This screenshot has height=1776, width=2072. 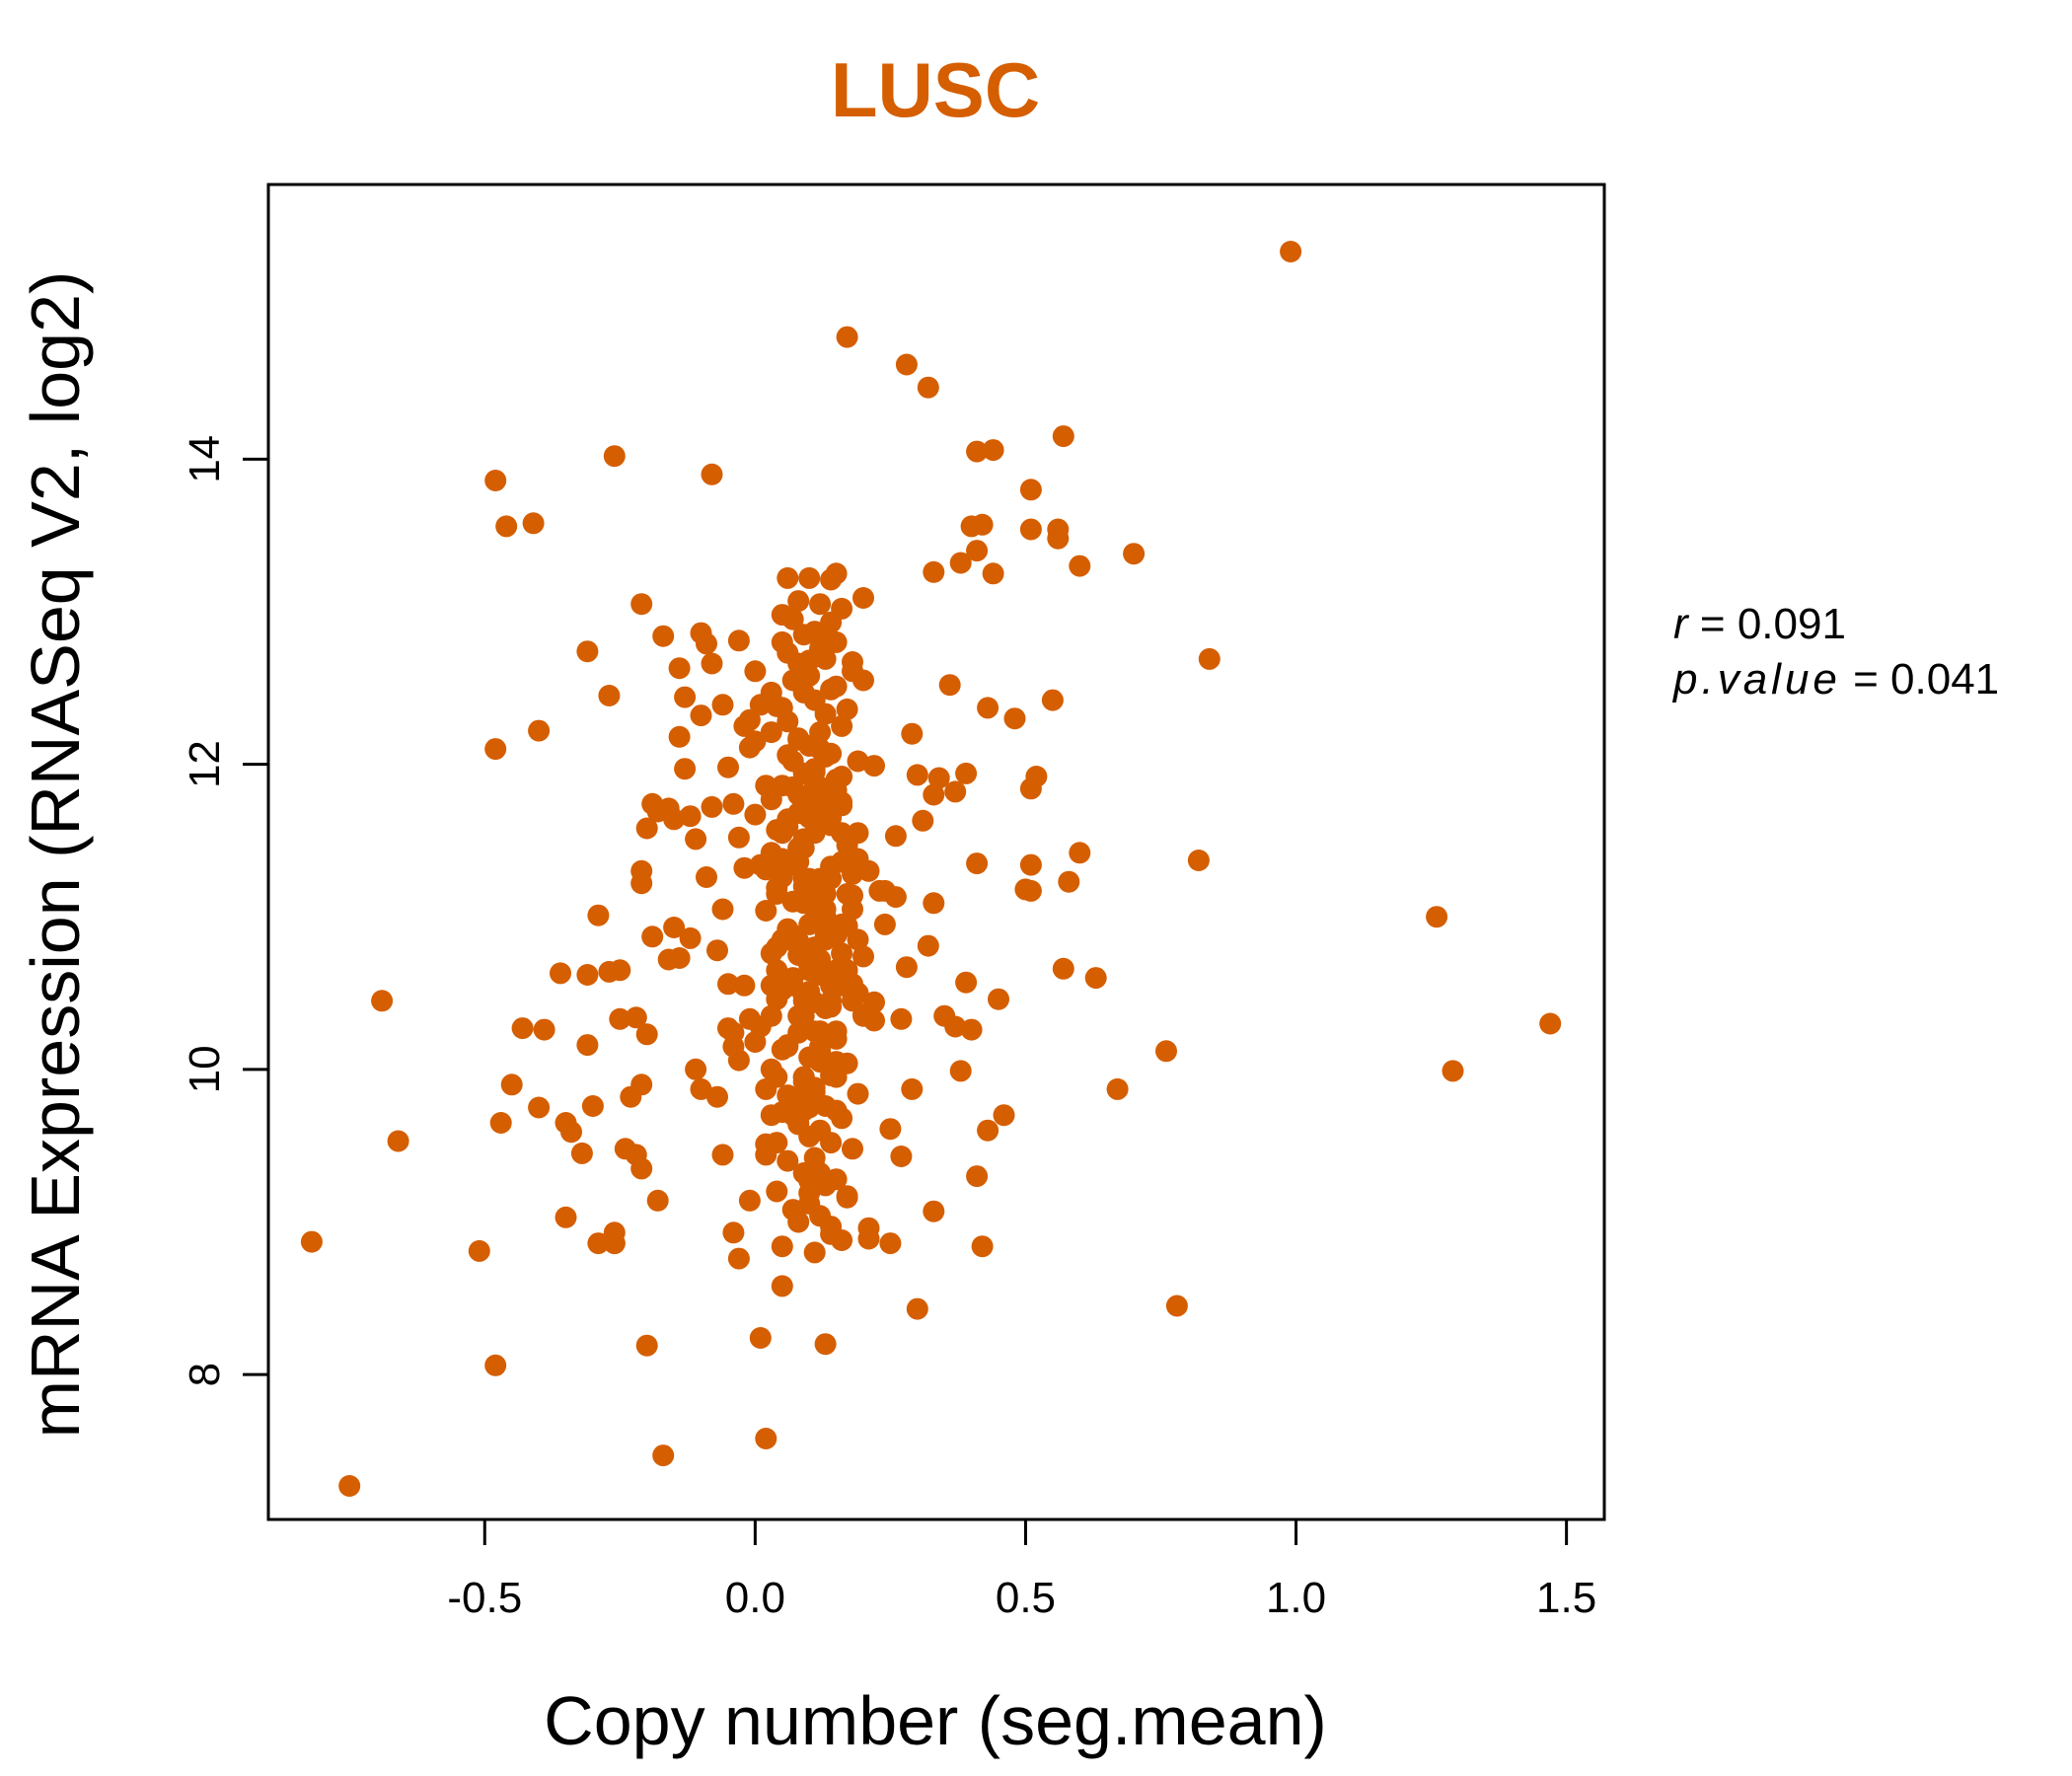 I want to click on p-value-stat: p.value = 0.041, so click(x=1835, y=679).